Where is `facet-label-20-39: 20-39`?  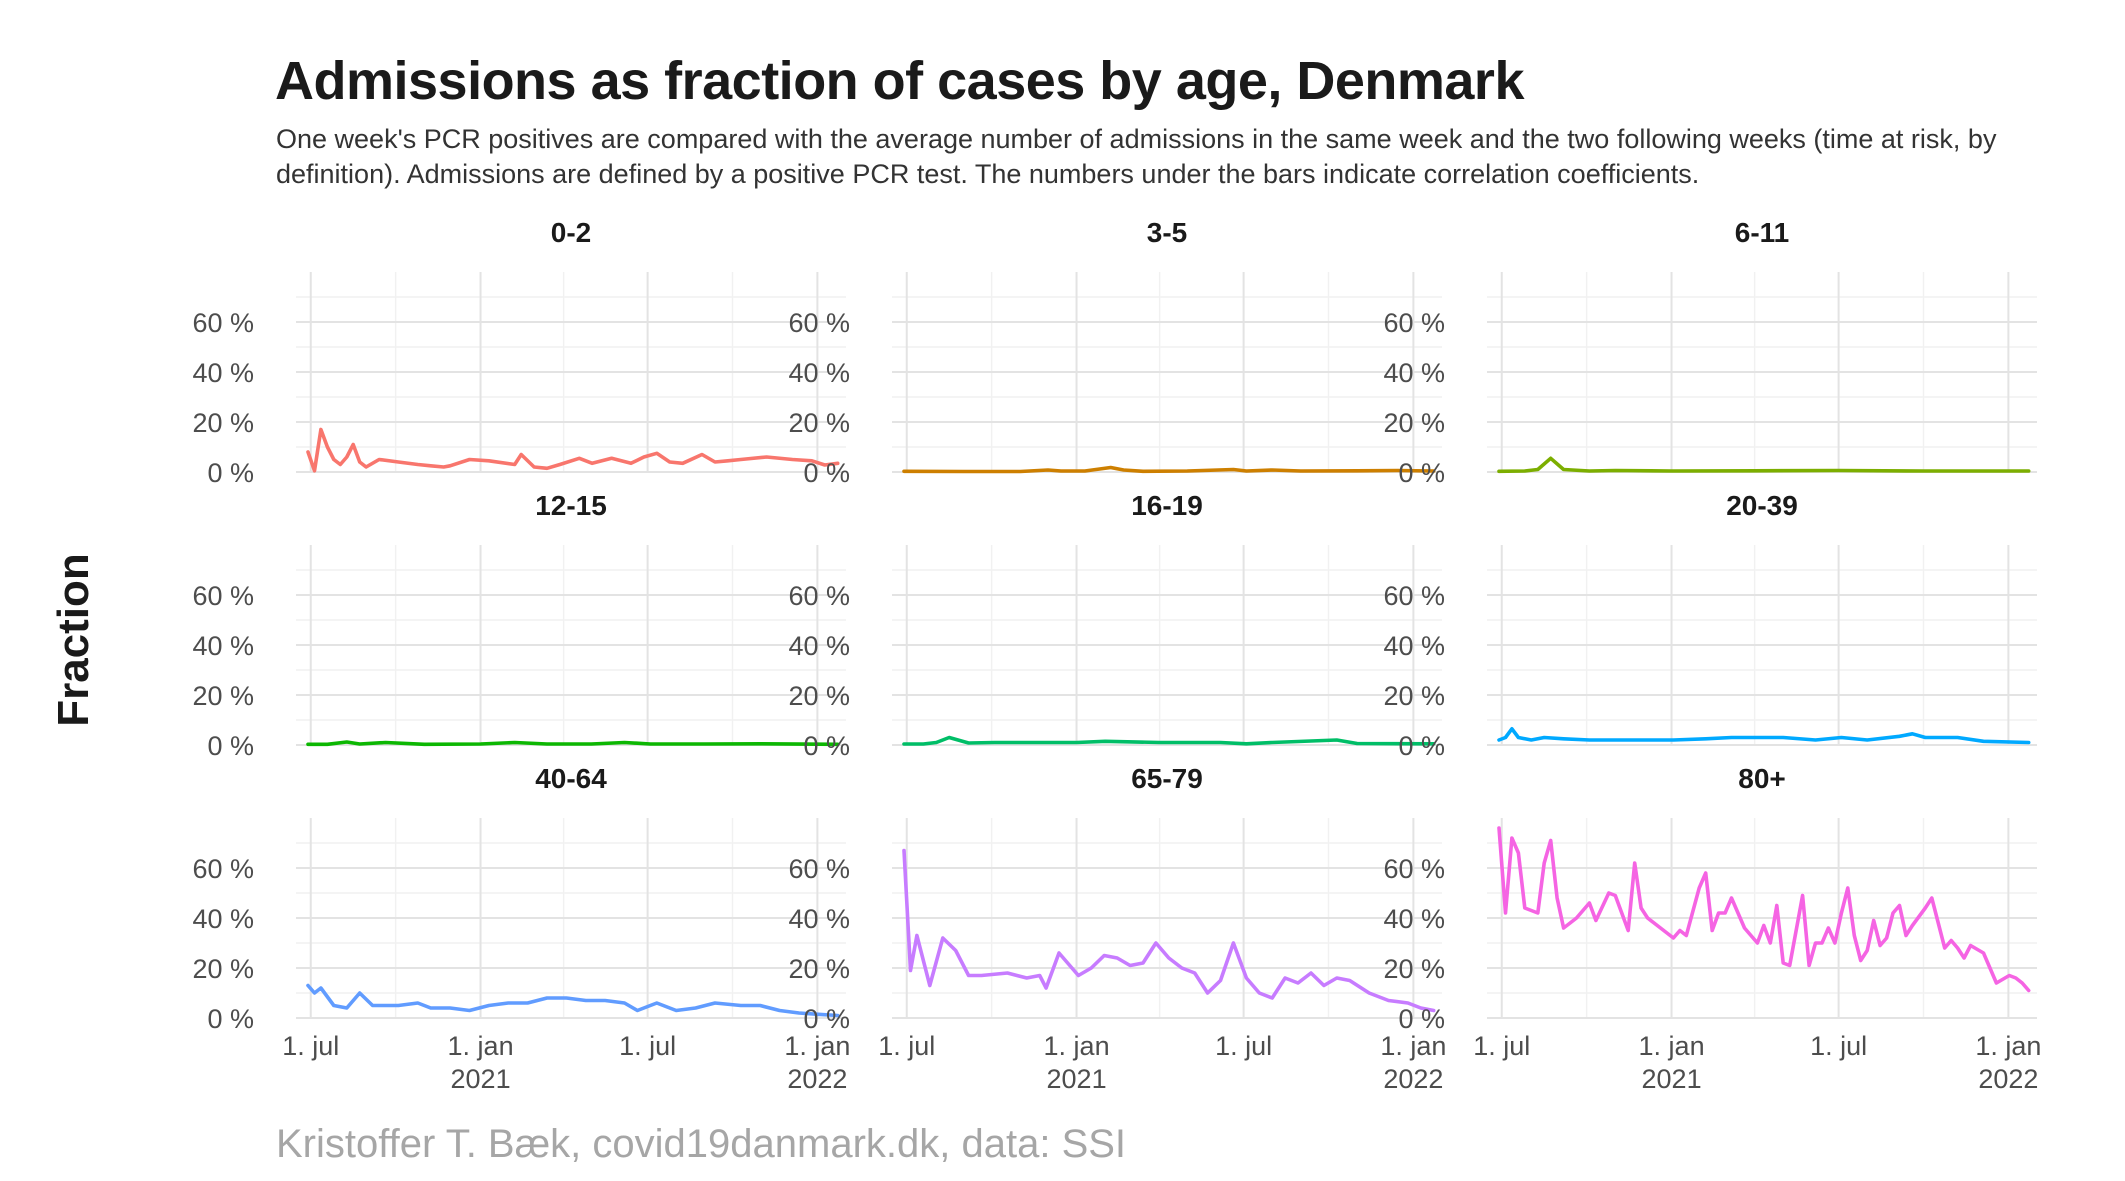
facet-label-20-39: 20-39 is located at coordinates (1762, 505).